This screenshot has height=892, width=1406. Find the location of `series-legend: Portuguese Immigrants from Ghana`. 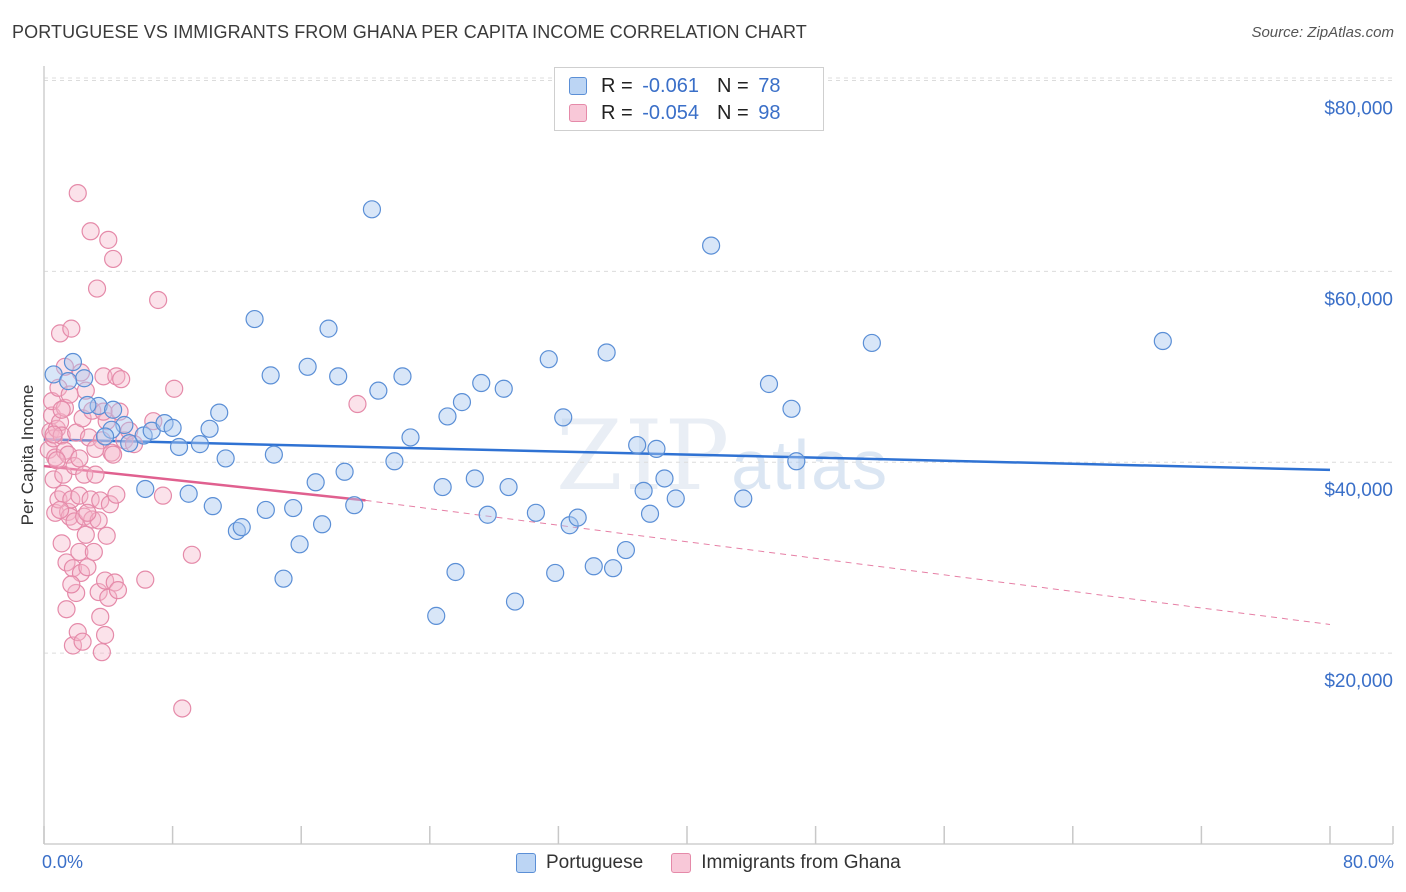

series-legend: Portuguese Immigrants from Ghana is located at coordinates (722, 863).